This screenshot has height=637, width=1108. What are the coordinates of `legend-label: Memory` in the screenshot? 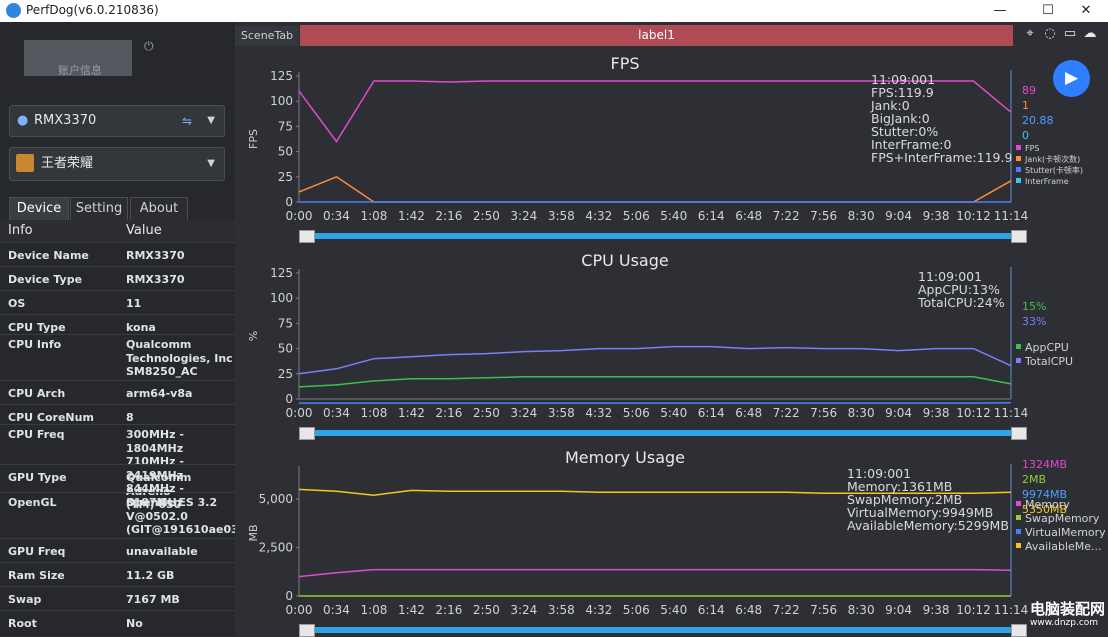 It's located at (1047, 504).